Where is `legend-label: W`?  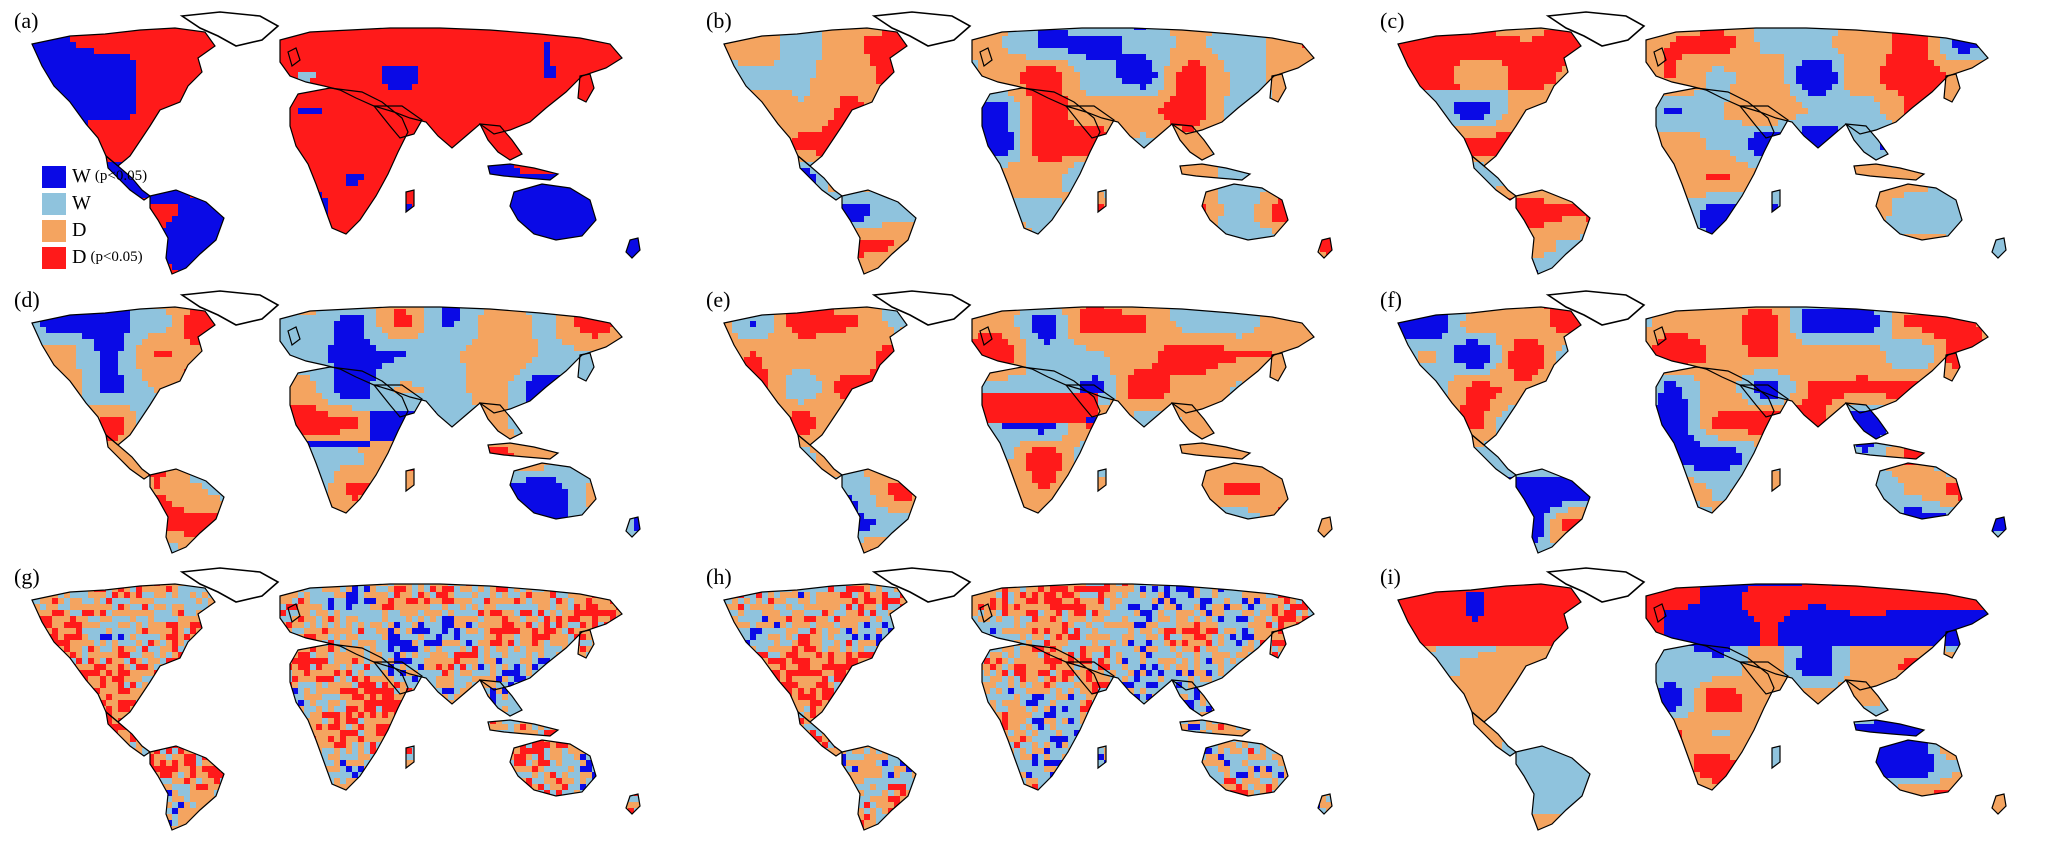
legend-label: W is located at coordinates (81, 203).